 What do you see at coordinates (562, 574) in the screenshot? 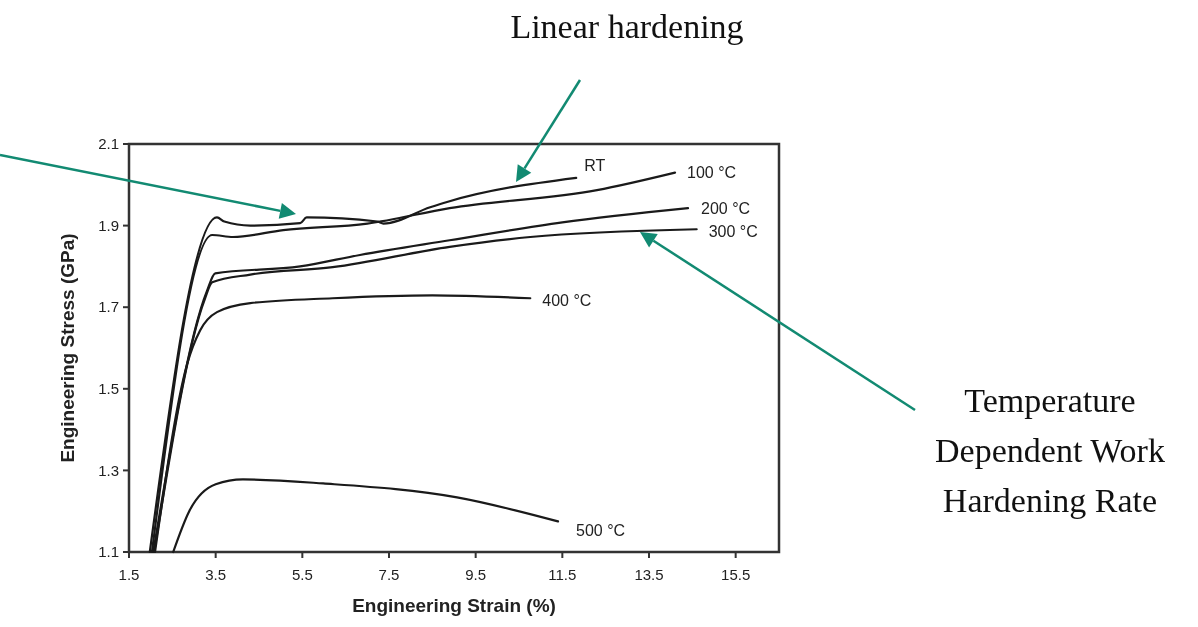
I see `x-tick-label: 11.5` at bounding box center [562, 574].